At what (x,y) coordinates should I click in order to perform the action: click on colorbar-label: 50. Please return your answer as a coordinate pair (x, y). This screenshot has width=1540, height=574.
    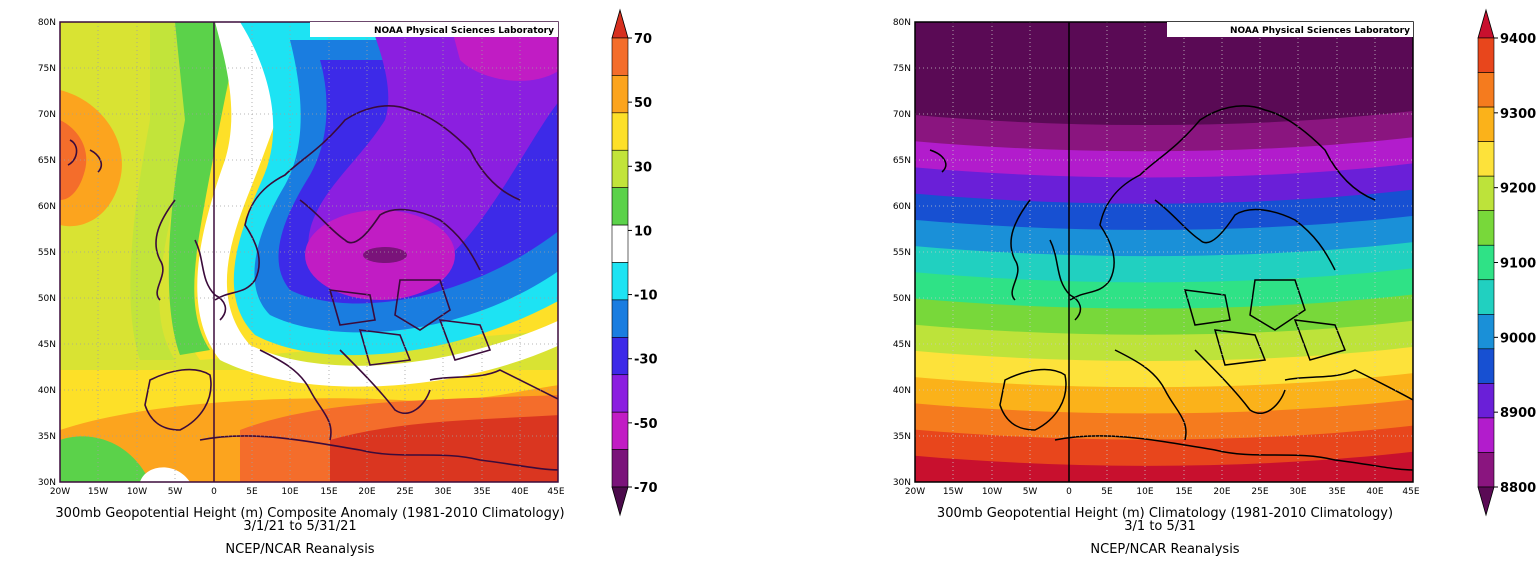
    Looking at the image, I should click on (643, 103).